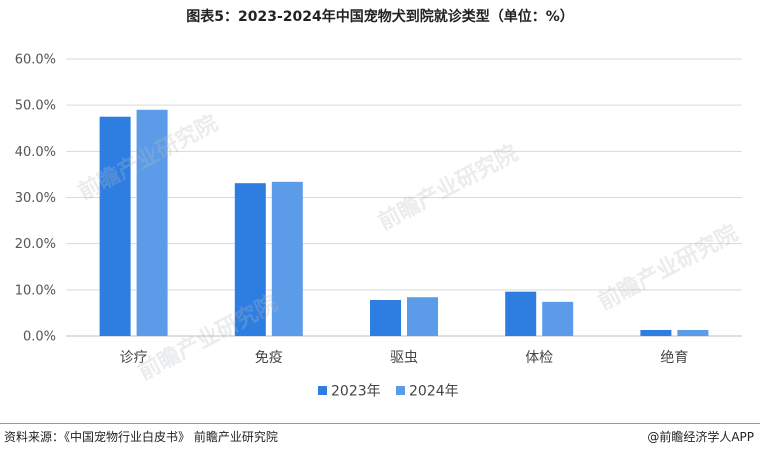 This screenshot has height=455, width=760. I want to click on y-tick-label: 0.0%, so click(39, 337).